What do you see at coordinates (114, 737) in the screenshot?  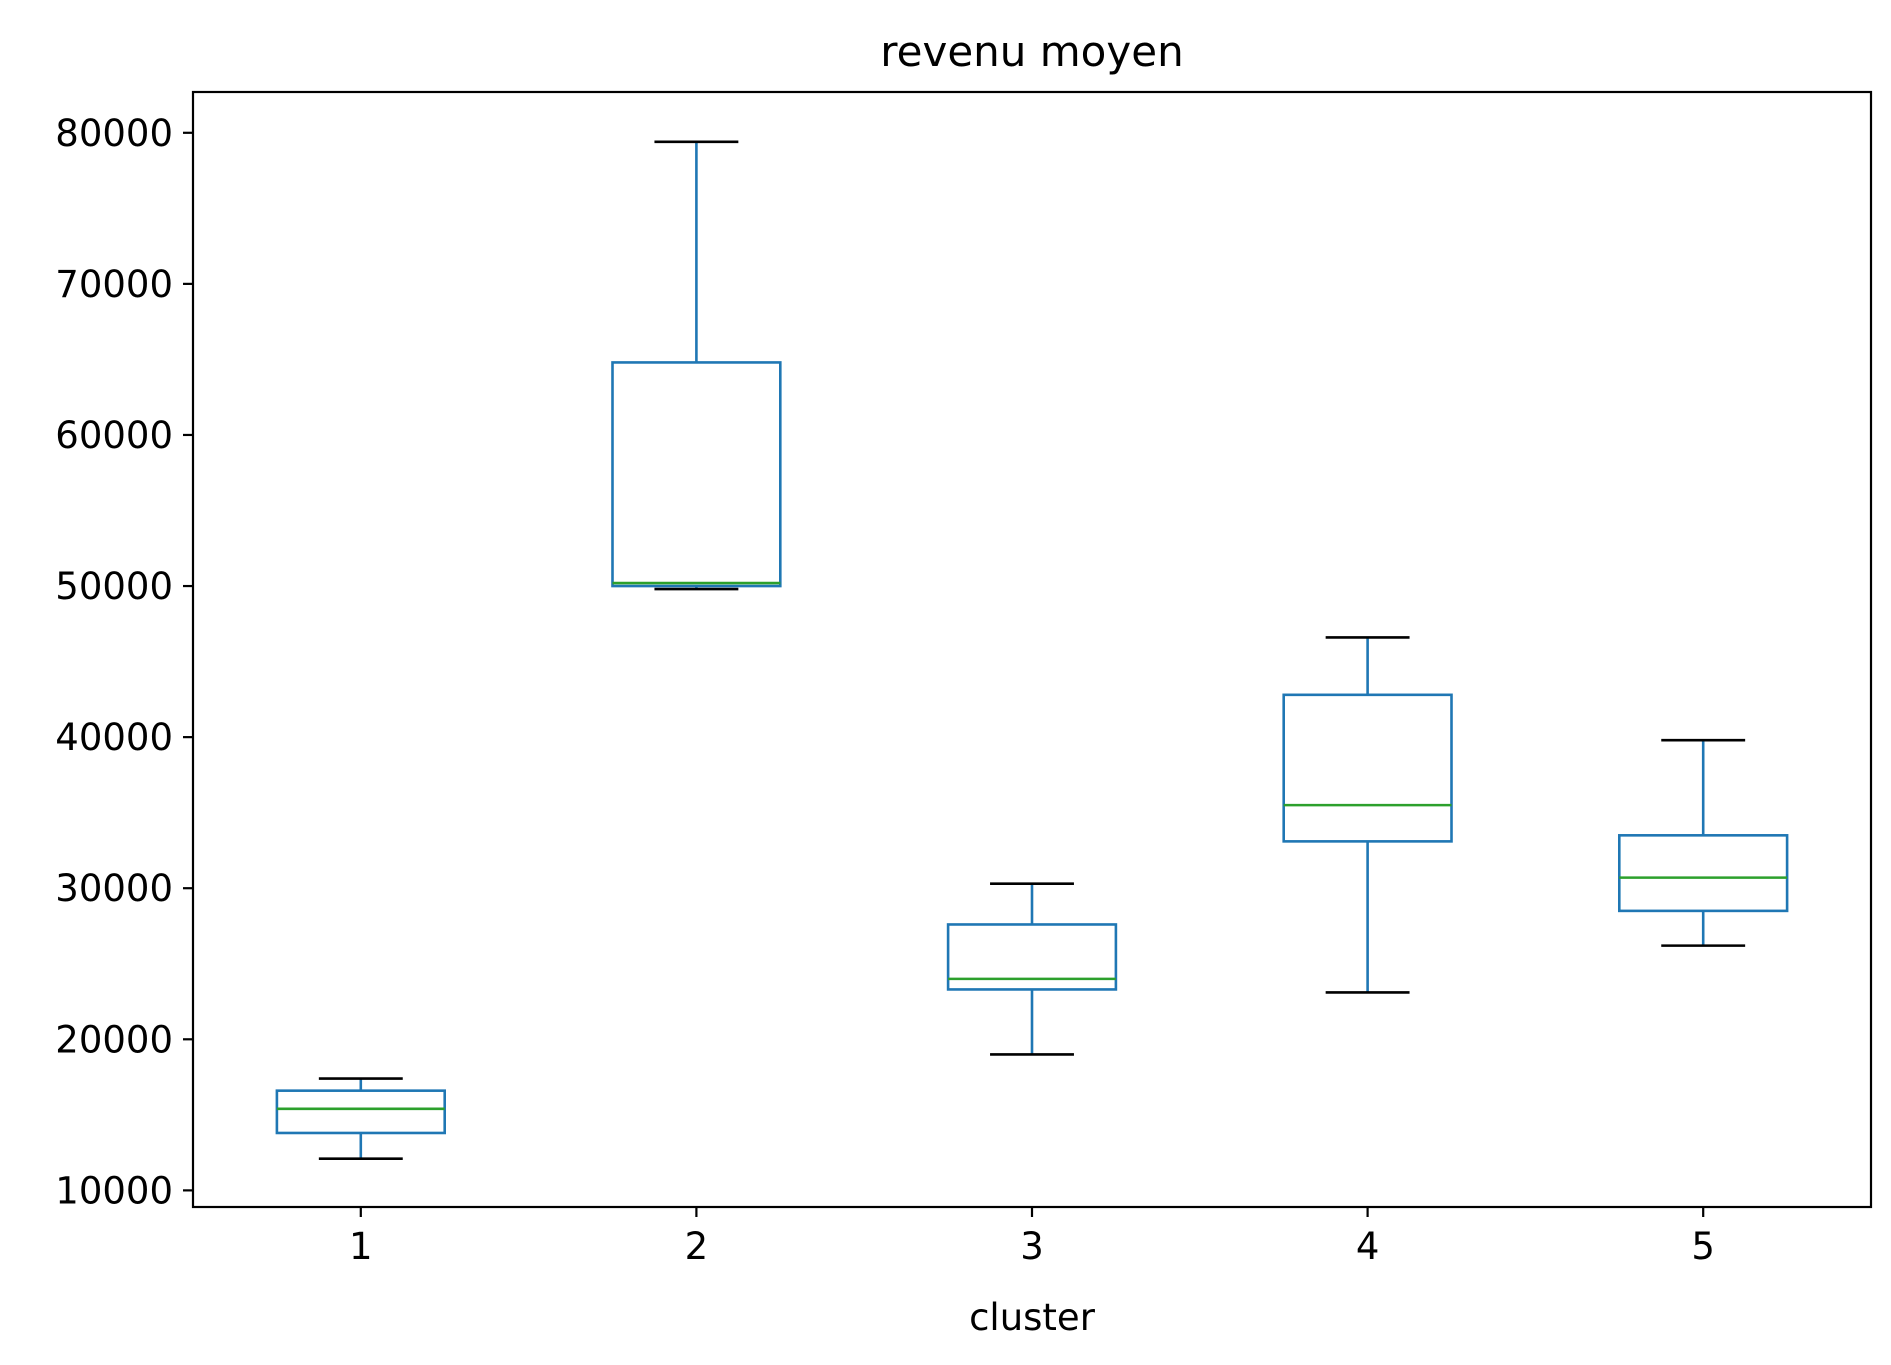 I see `y-tick-label: 40000` at bounding box center [114, 737].